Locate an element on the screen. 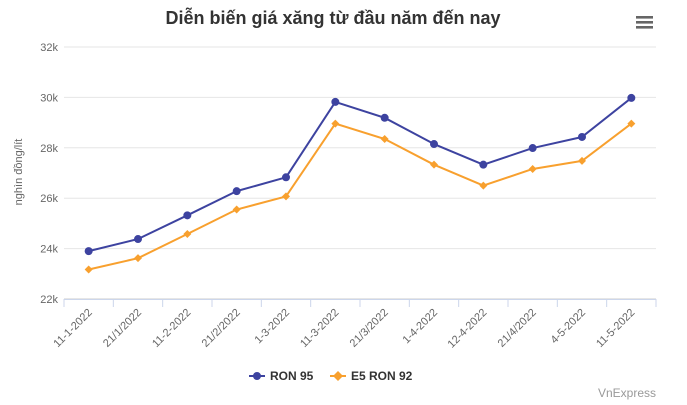 The image size is (687, 405). x-tick-label: 1-3-2022 is located at coordinates (272, 327).